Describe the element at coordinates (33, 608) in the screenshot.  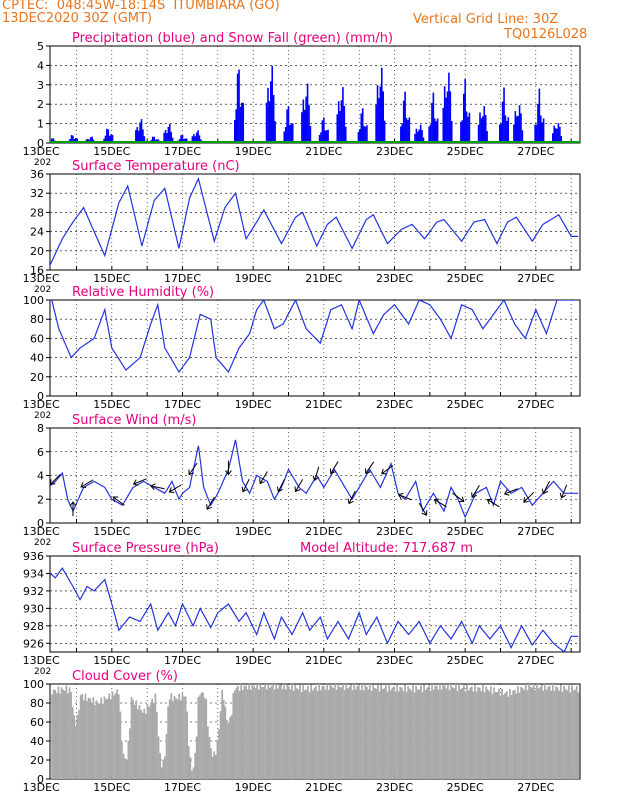
I see `y-tick-label: 930` at that location.